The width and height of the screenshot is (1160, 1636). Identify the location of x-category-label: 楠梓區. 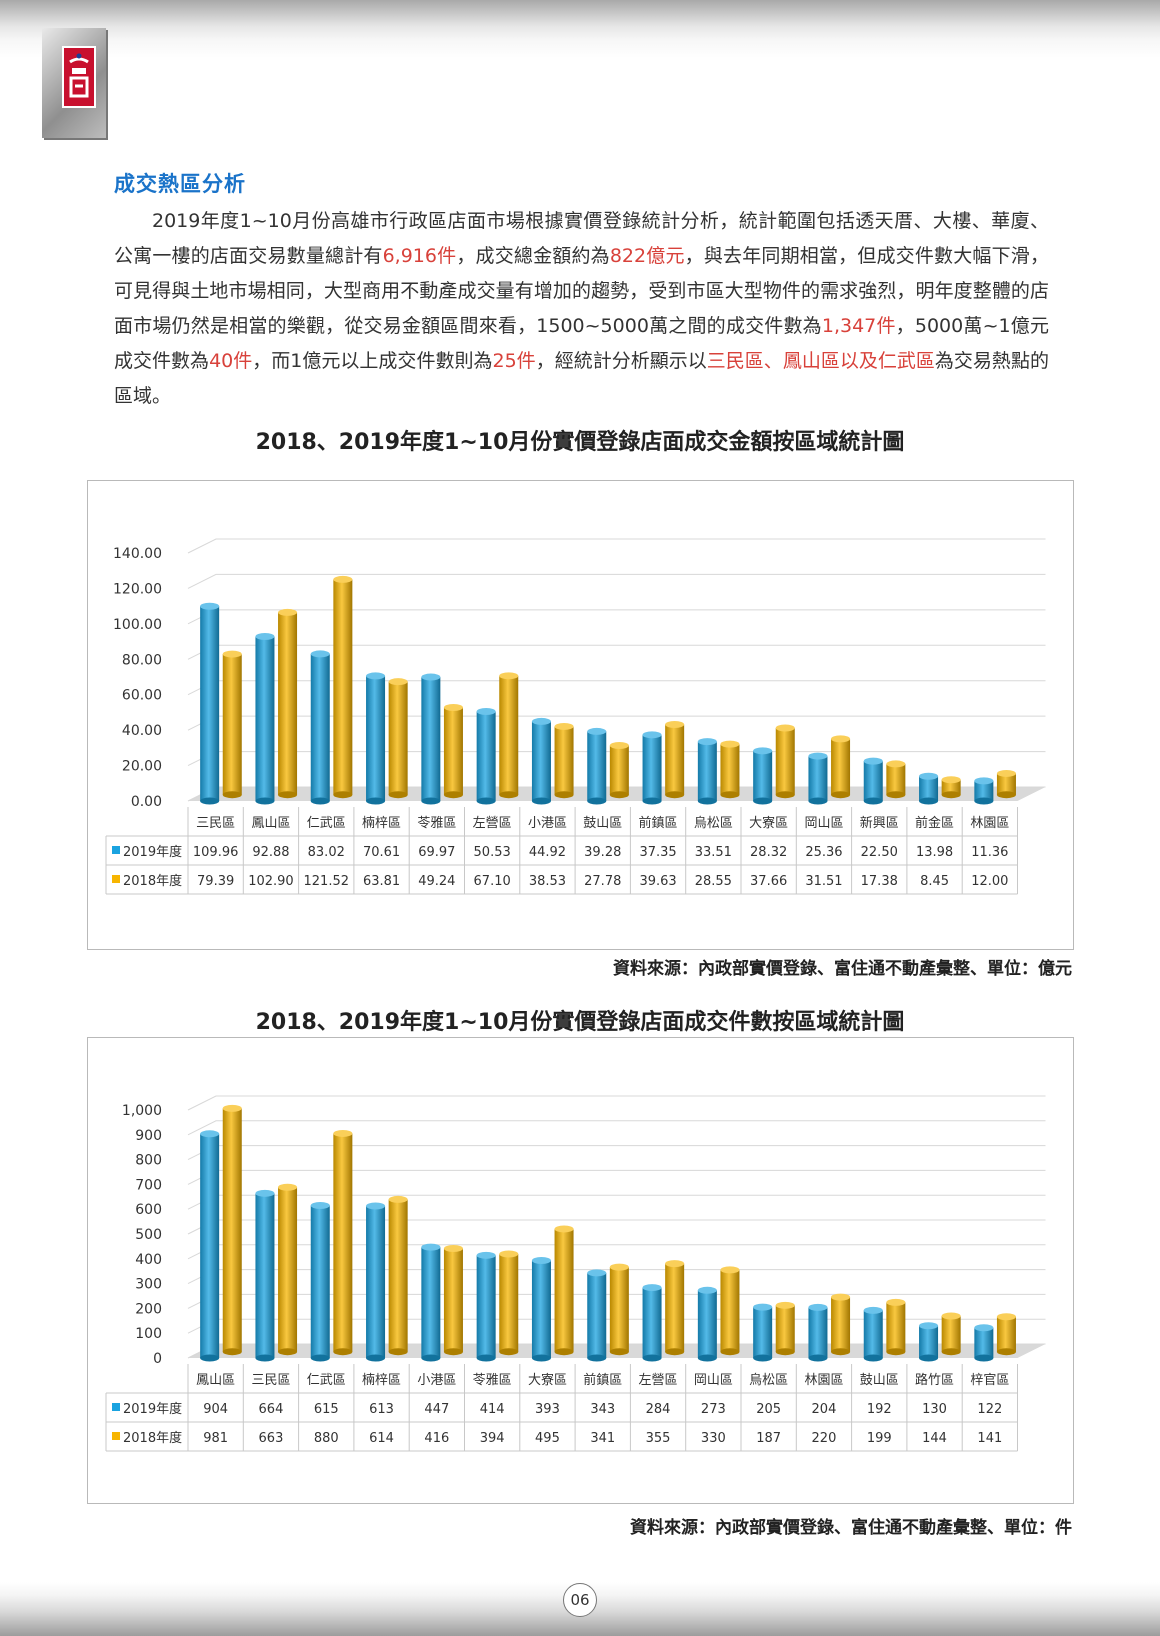
(381, 823).